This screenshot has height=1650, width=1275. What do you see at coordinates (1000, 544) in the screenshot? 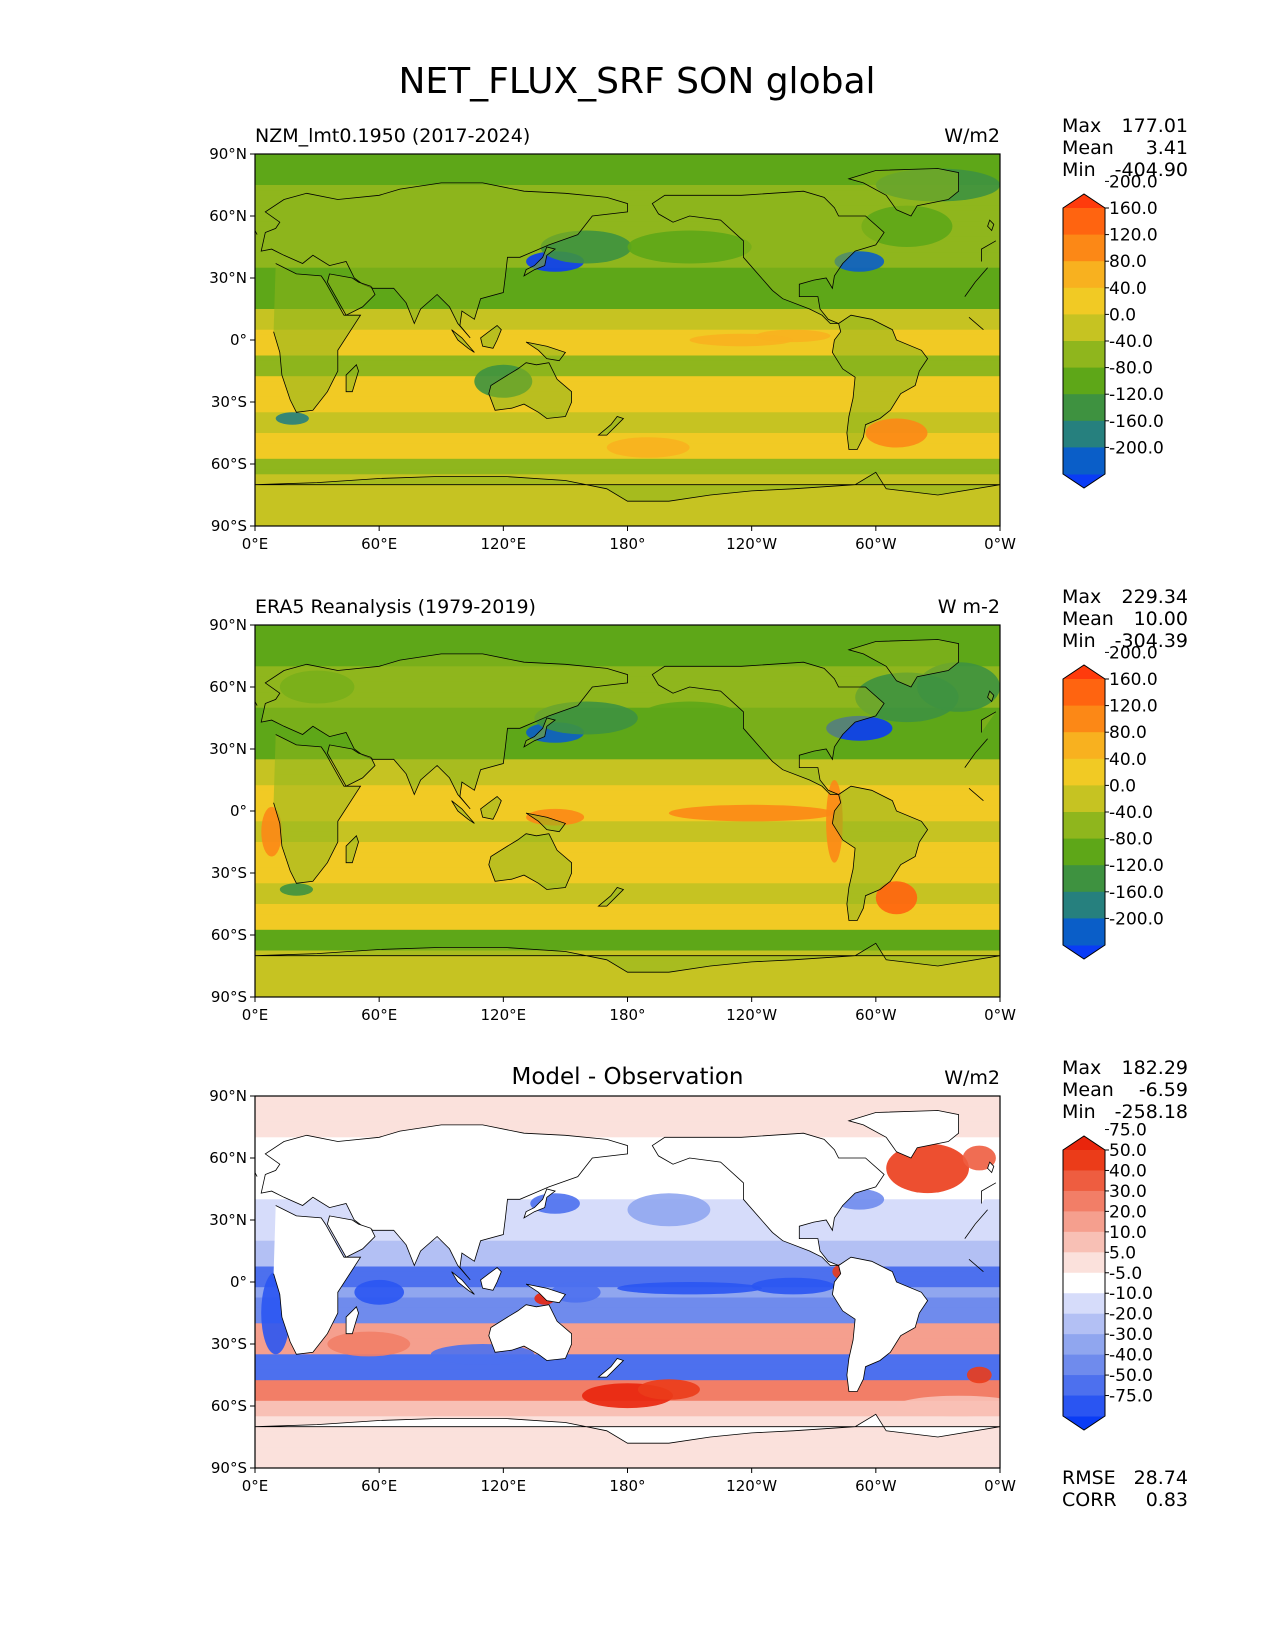
I see `x-tick-label: 0°W` at bounding box center [1000, 544].